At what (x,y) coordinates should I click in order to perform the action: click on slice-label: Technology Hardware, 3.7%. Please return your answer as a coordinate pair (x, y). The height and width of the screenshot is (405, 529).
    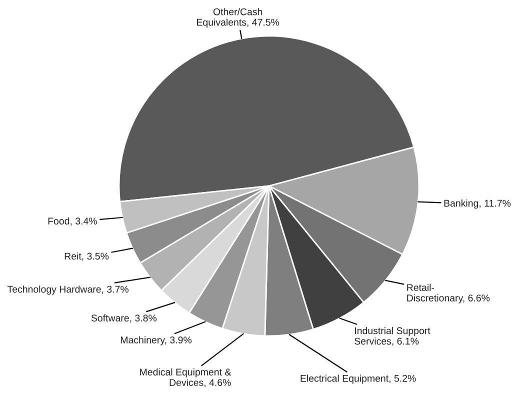
    Looking at the image, I should click on (67, 290).